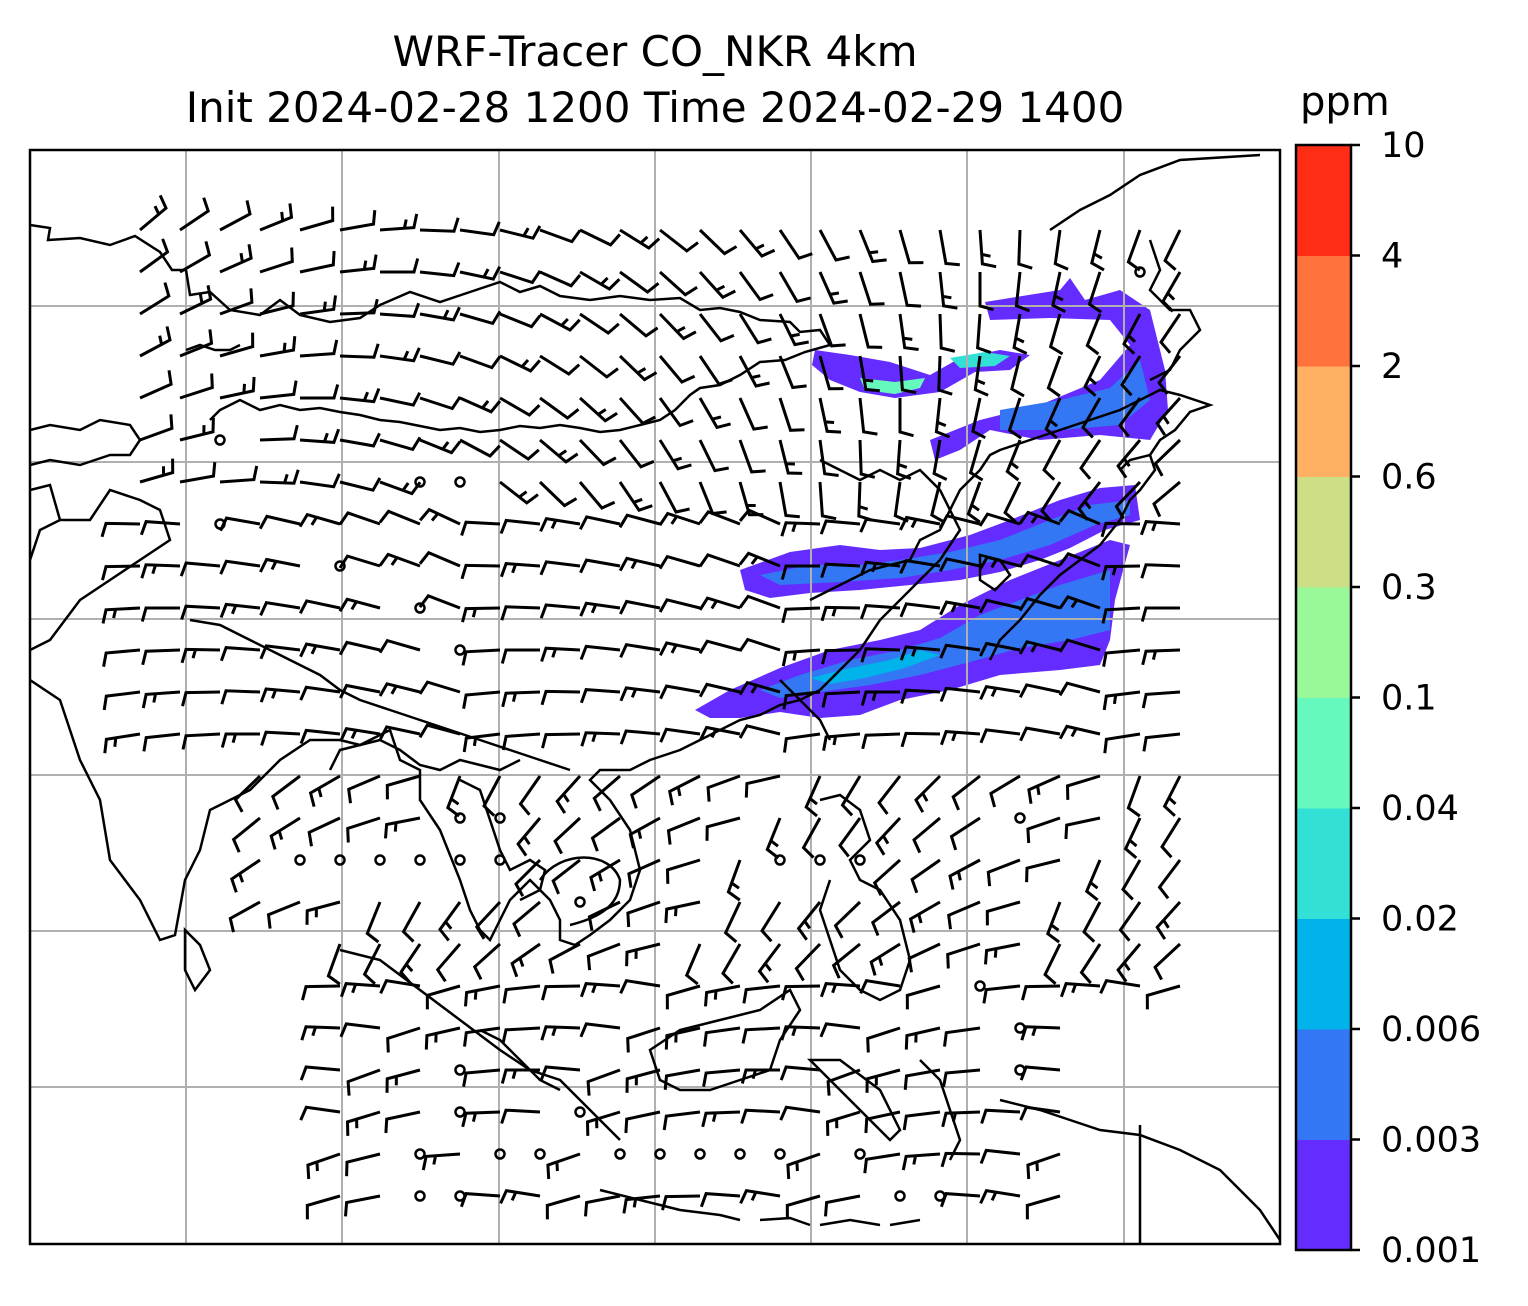 The height and width of the screenshot is (1306, 1528). Describe the element at coordinates (1431, 1141) in the screenshot. I see `colorbar-tick-label: 0.003` at that location.